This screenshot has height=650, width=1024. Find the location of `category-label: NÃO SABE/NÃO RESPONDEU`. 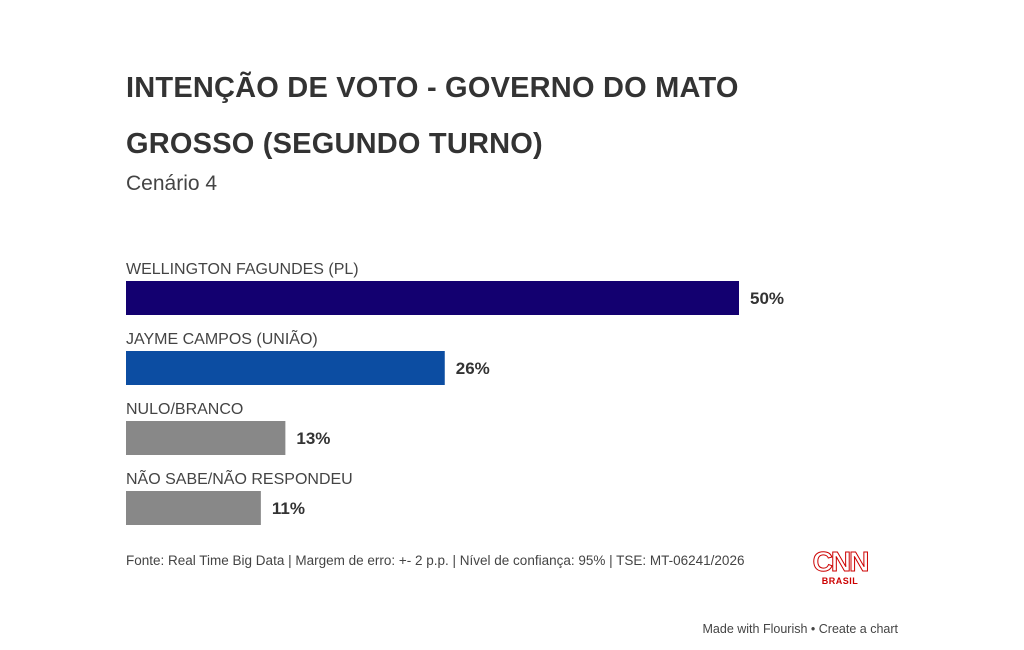

category-label: NÃO SABE/NÃO RESPONDEU is located at coordinates (239, 478).